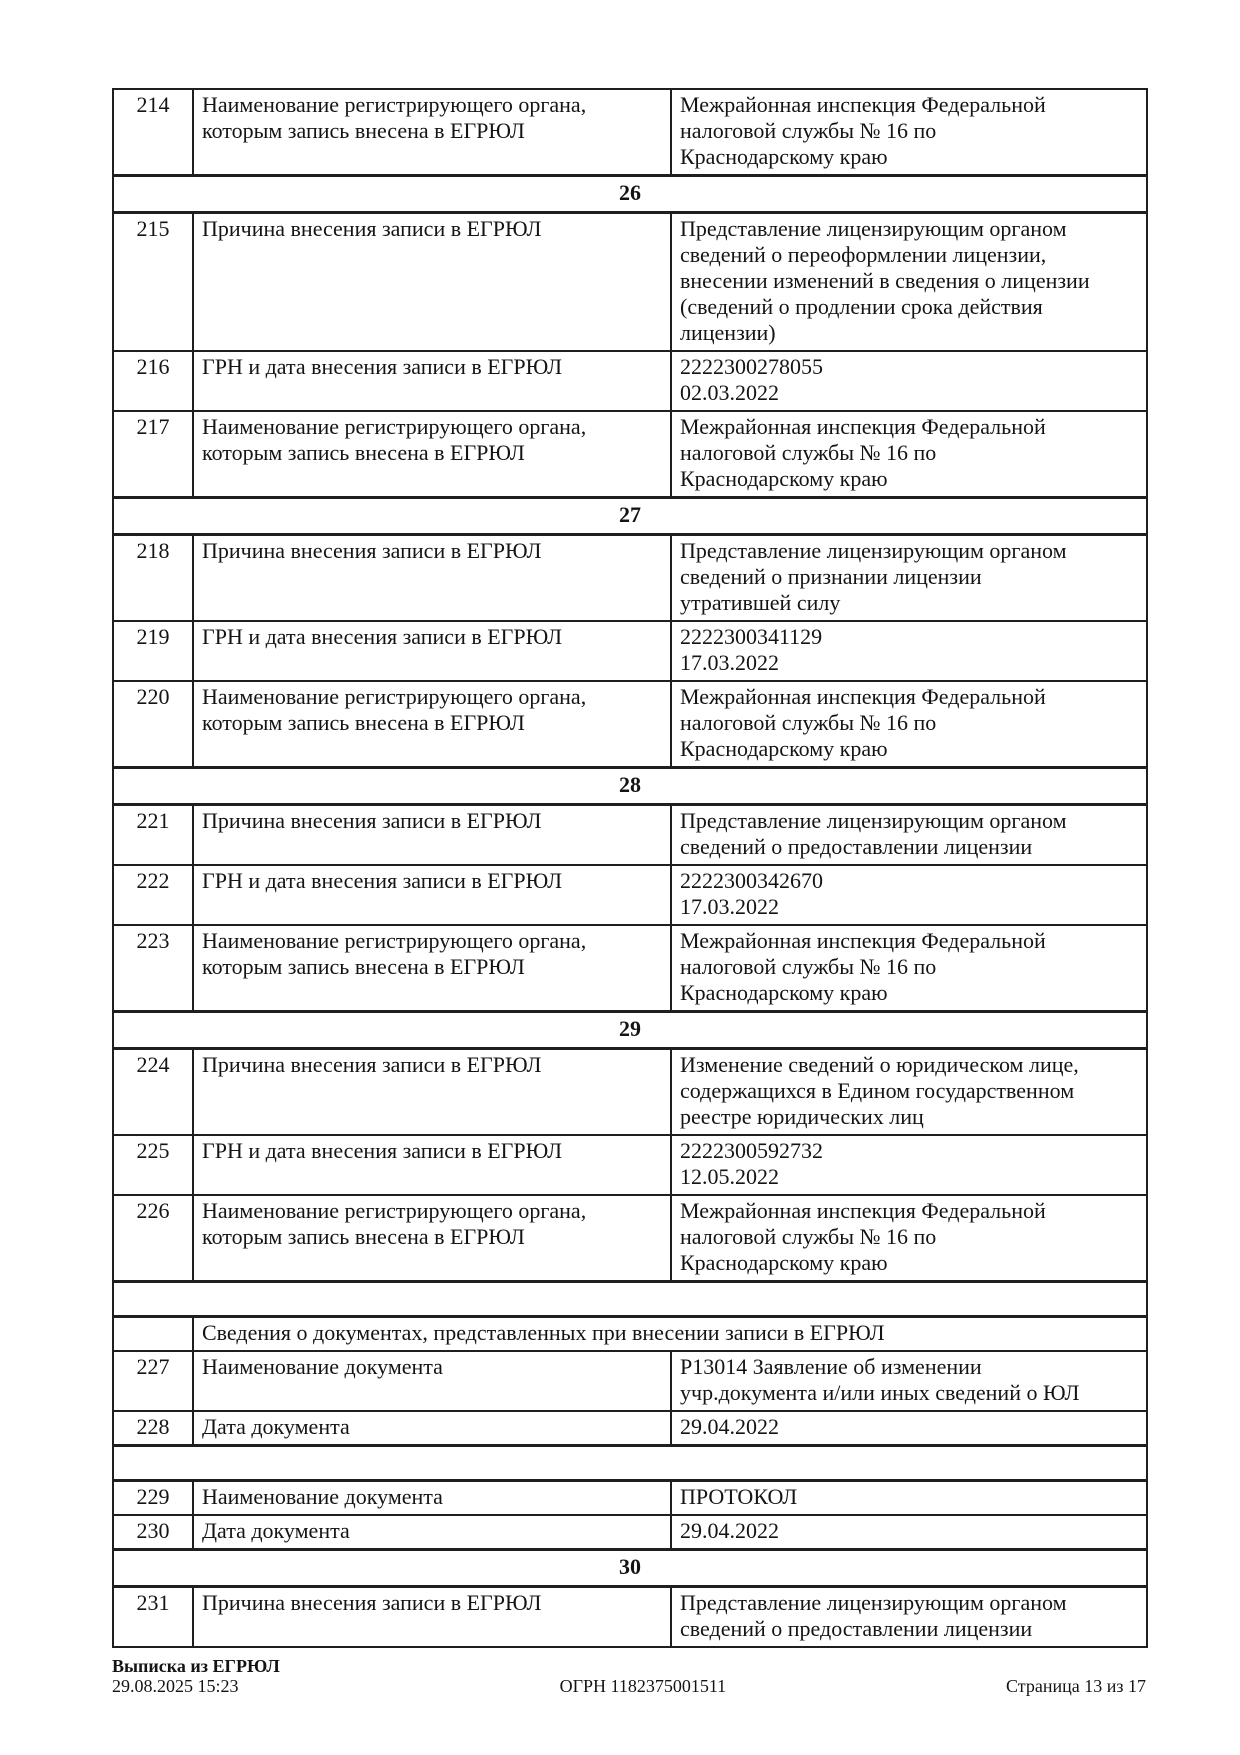 This screenshot has height=1755, width=1240. What do you see at coordinates (909, 1497) in the screenshot?
I see `field-value: ПРОТОКОЛ` at bounding box center [909, 1497].